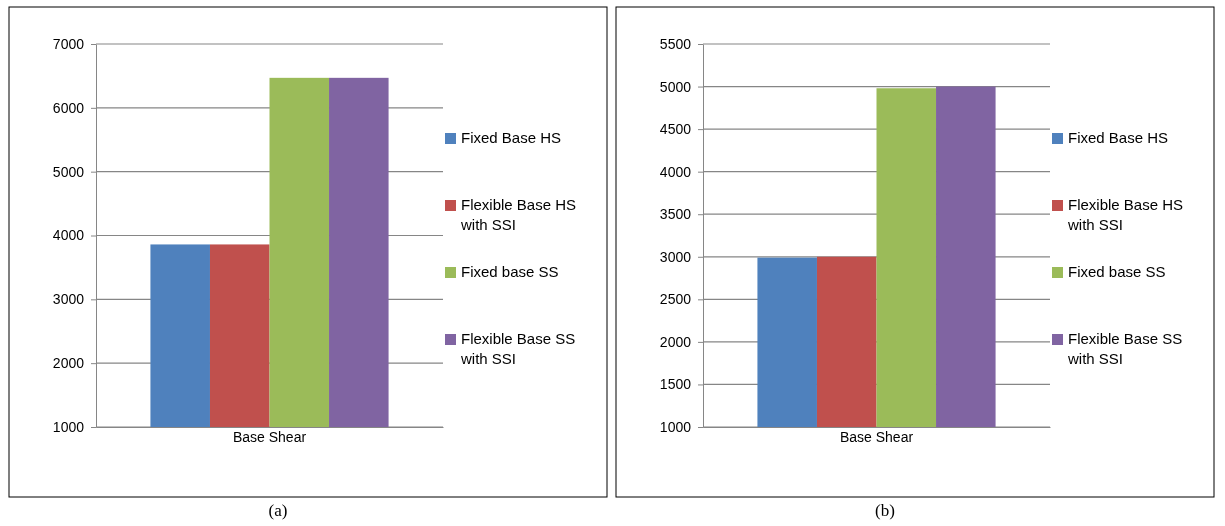 Image resolution: width=1225 pixels, height=526 pixels. Describe the element at coordinates (675, 129) in the screenshot. I see `y-tick-label: 4500` at that location.